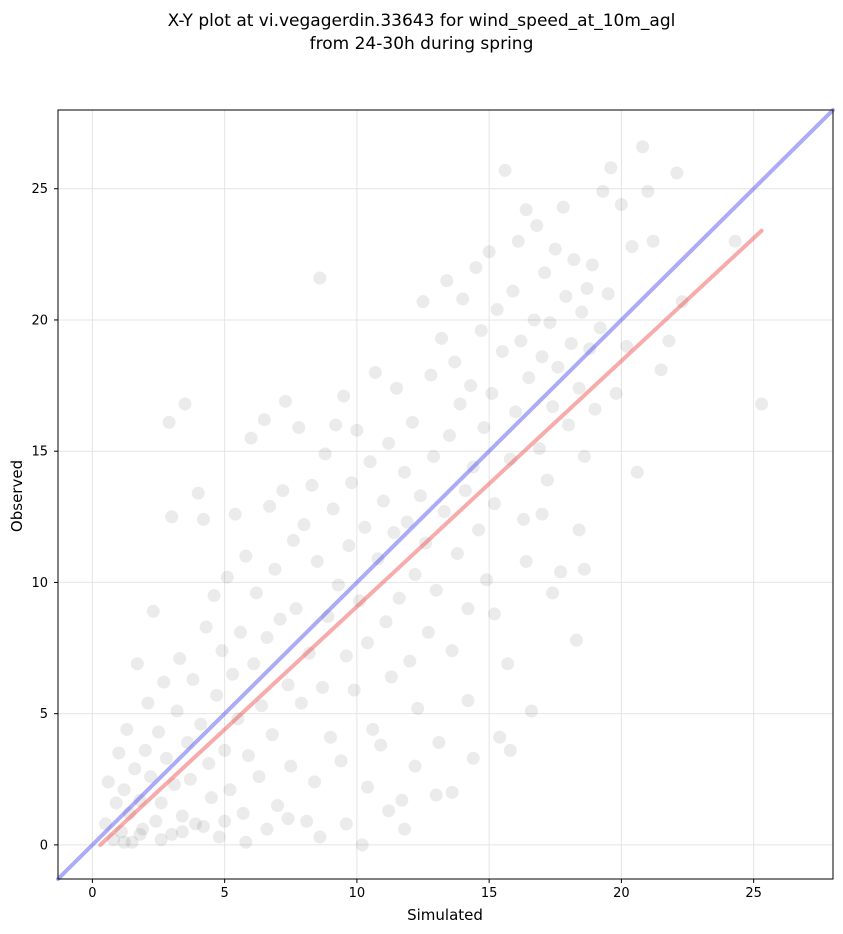  I want to click on y-tick-label: 5, so click(44, 714).